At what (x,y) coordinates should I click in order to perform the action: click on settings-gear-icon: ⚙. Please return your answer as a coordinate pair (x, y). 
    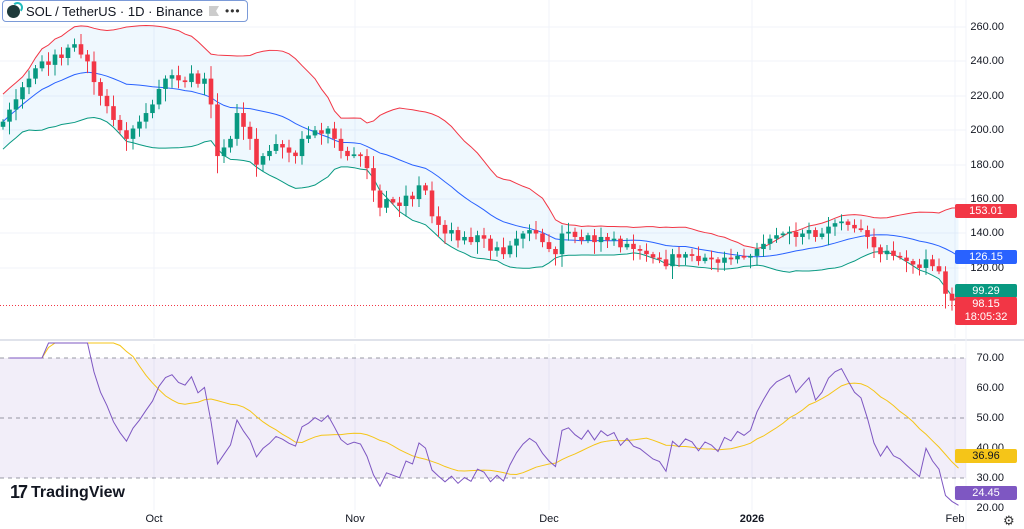
    Looking at the image, I should click on (1009, 520).